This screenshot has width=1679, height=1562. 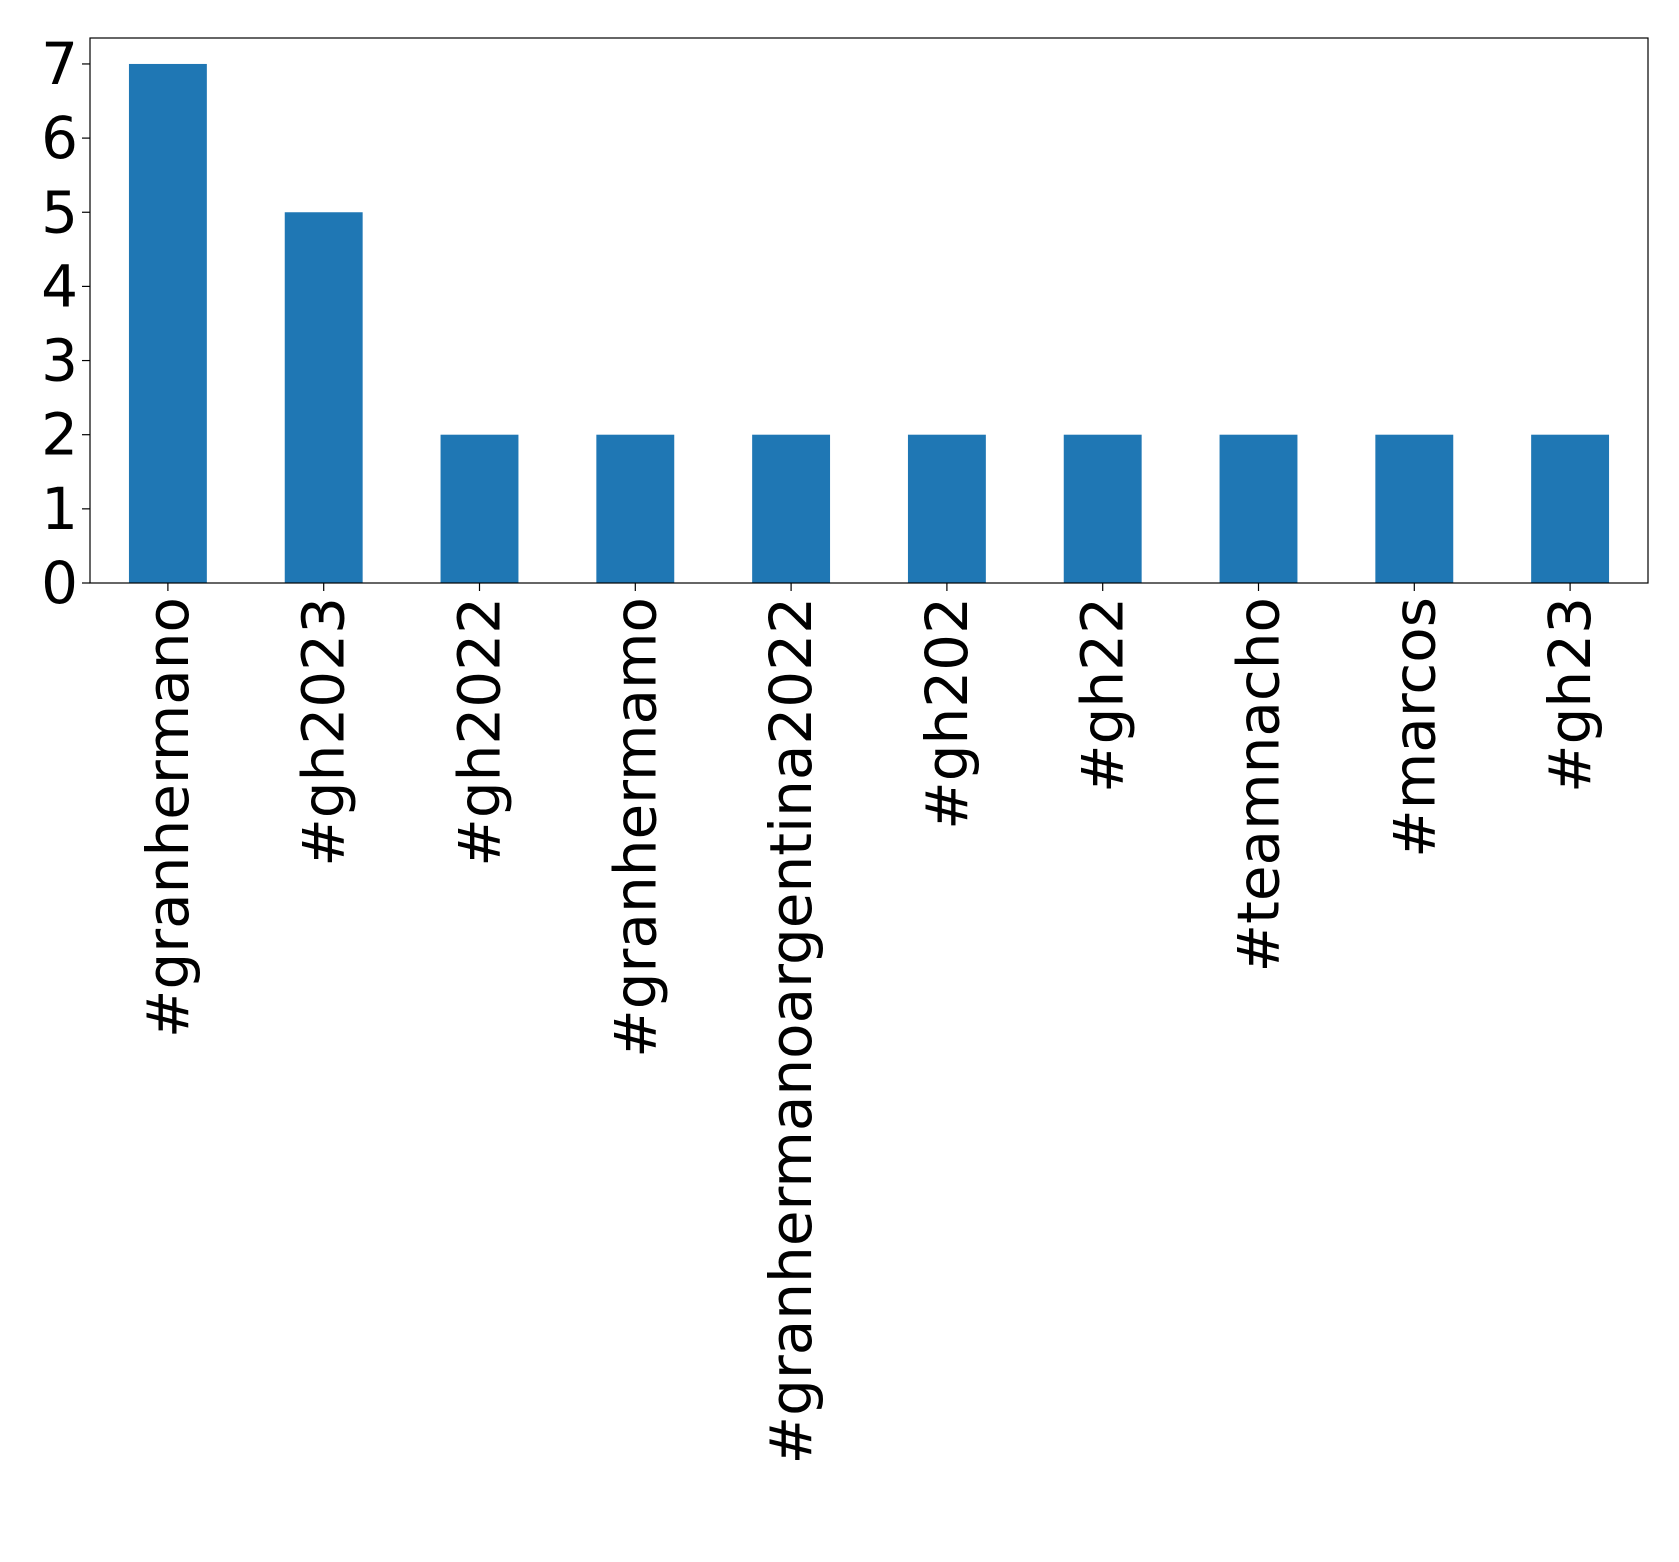 I want to click on x-tick-label: #granhermano, so click(x=168, y=817).